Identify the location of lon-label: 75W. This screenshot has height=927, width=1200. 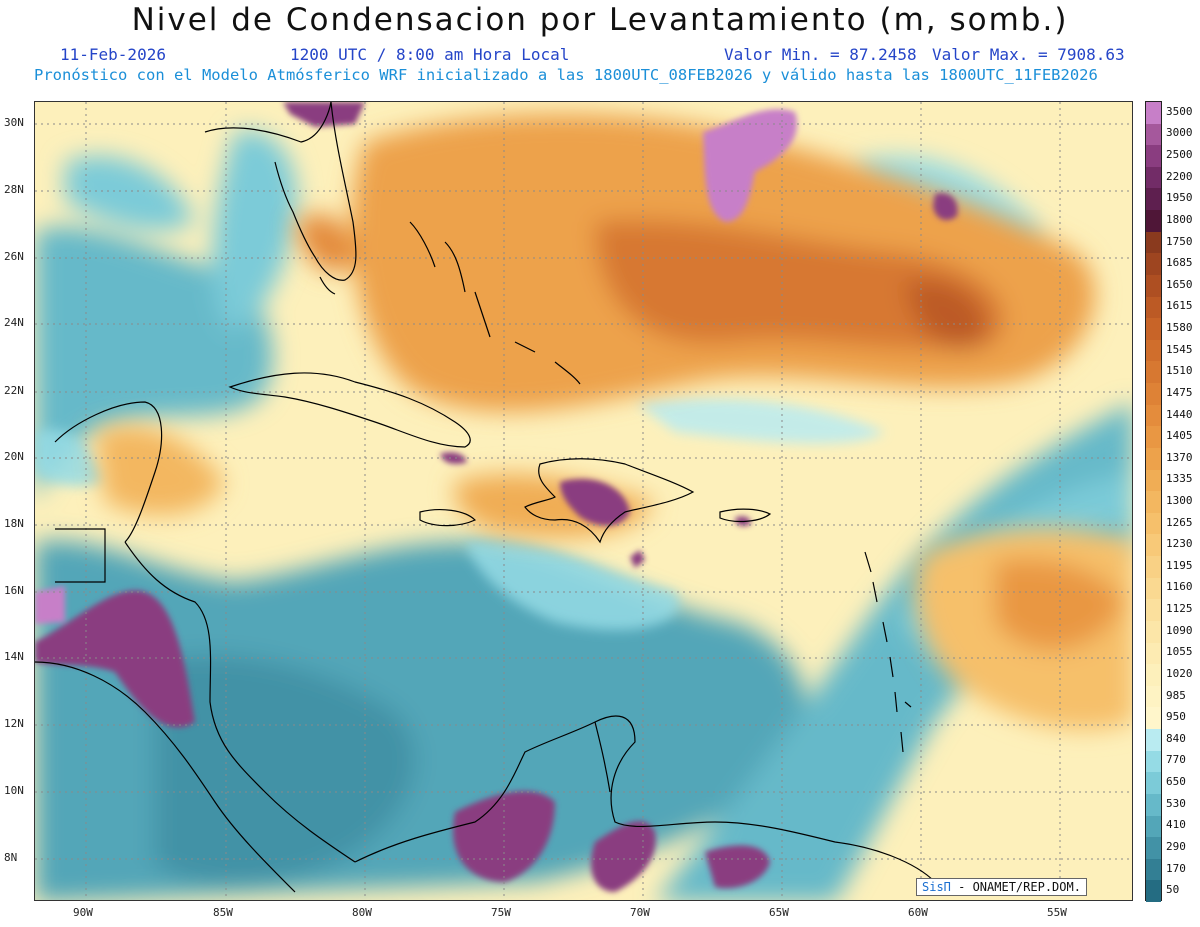
(501, 912).